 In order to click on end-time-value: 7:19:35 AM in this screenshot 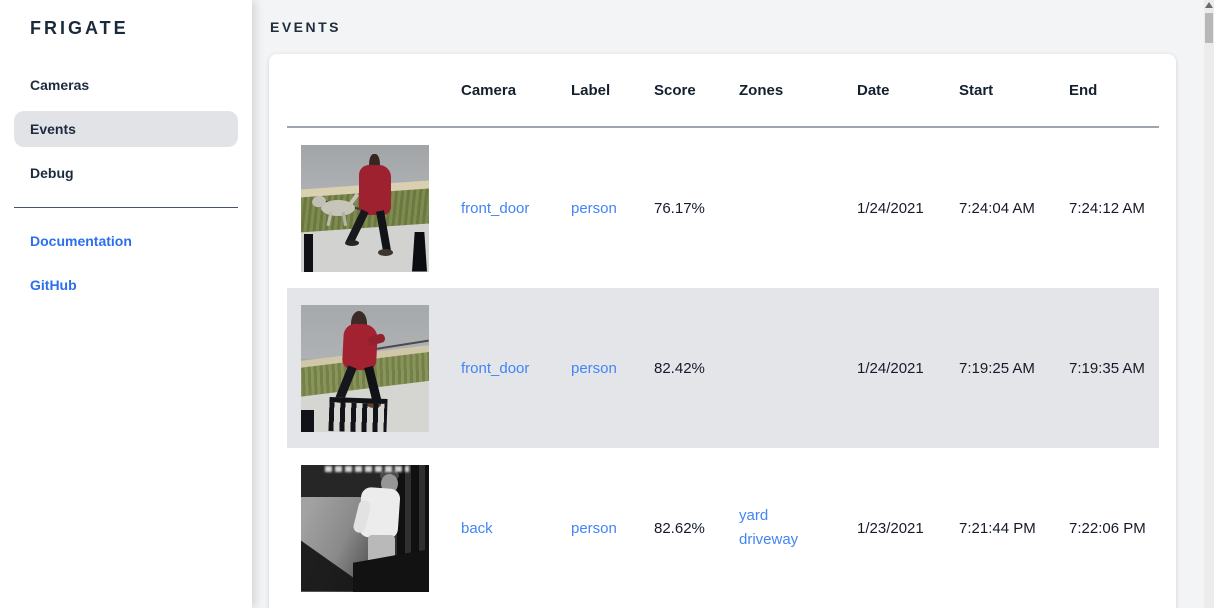, I will do `click(1107, 368)`.